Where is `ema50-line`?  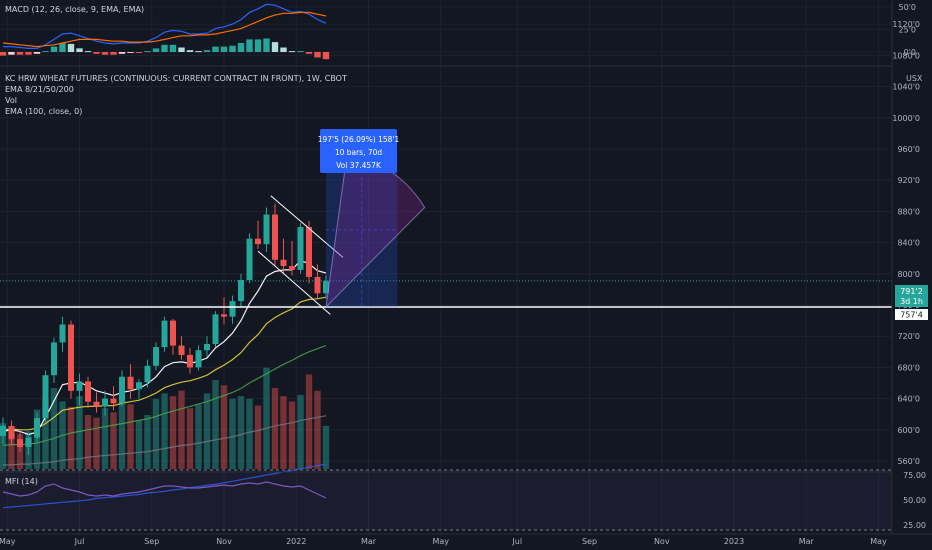
ema50-line is located at coordinates (164, 395).